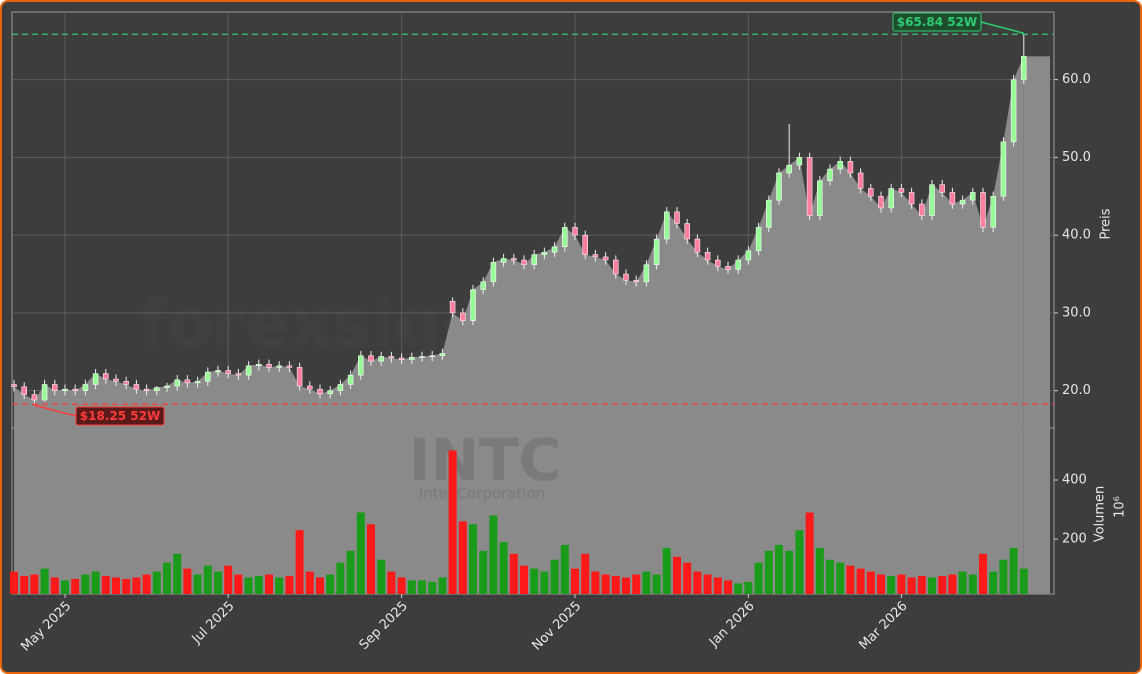  Describe the element at coordinates (1100, 514) in the screenshot. I see `y2-axis-label: Volumen` at that location.